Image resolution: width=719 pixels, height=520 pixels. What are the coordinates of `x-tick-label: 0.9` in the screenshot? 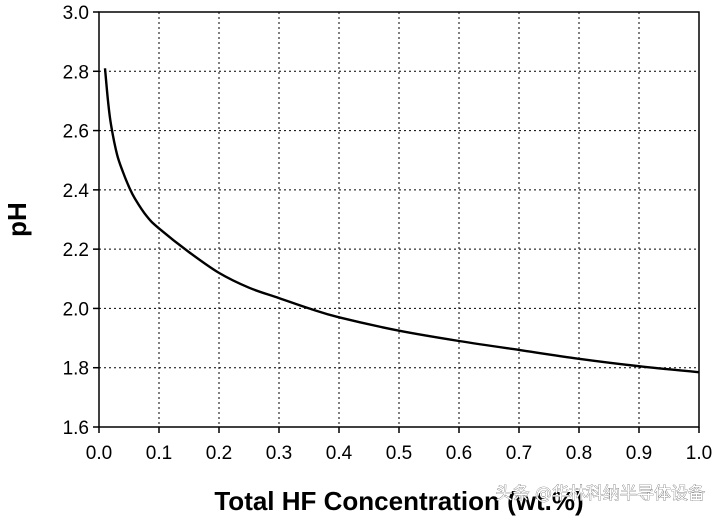 It's located at (639, 453).